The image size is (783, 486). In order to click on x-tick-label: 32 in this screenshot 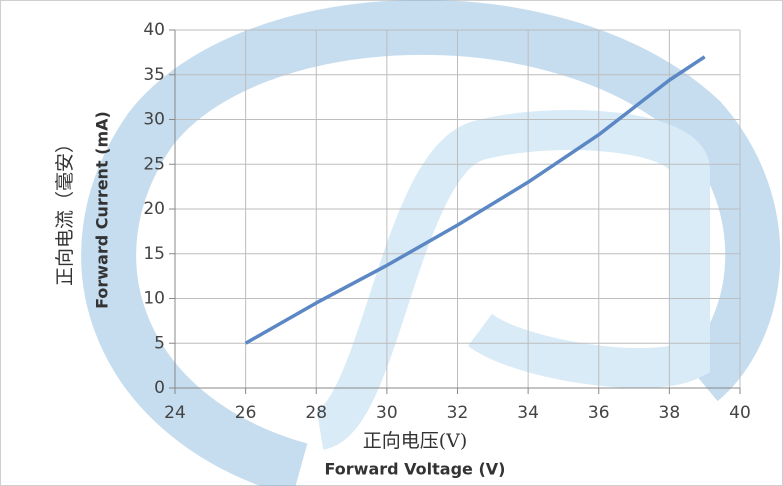, I will do `click(458, 413)`.